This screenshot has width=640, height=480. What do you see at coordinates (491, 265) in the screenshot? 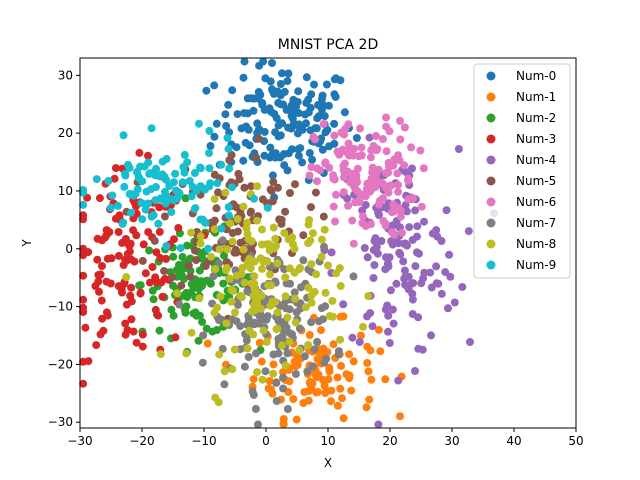
I see `legend-marker` at bounding box center [491, 265].